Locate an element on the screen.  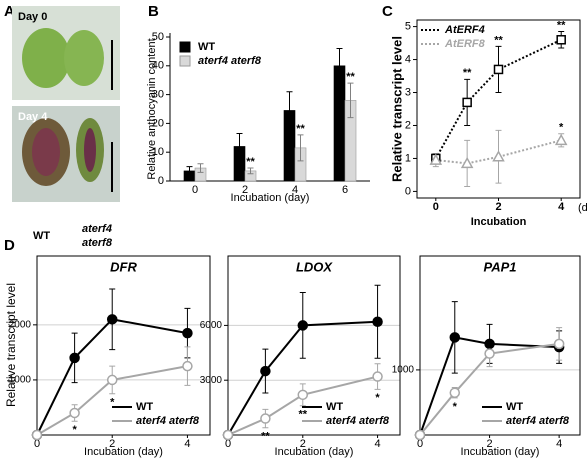
chart-title: DFR is located at coordinates (123, 266).